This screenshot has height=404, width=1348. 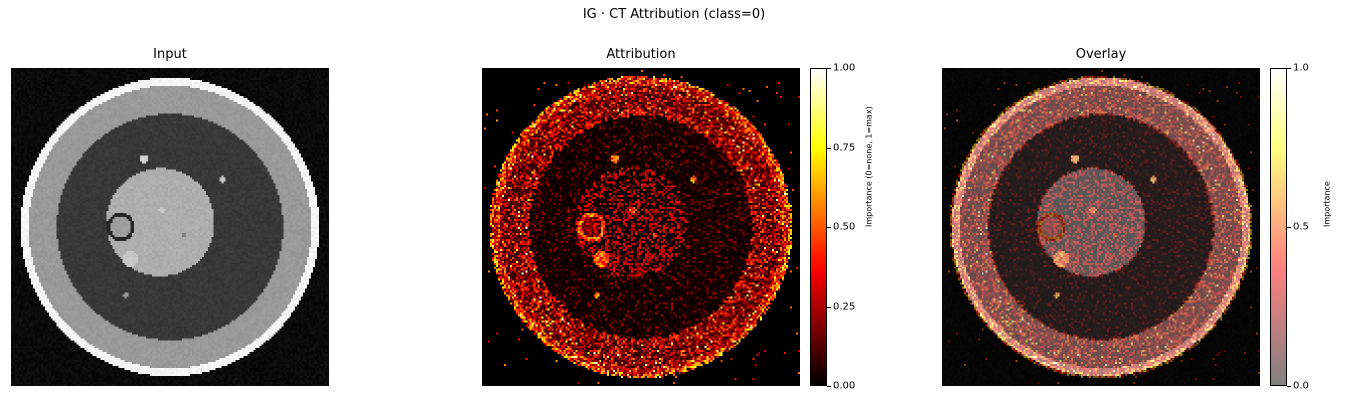 I want to click on colorbar-tick-label: 0.75, so click(x=844, y=147).